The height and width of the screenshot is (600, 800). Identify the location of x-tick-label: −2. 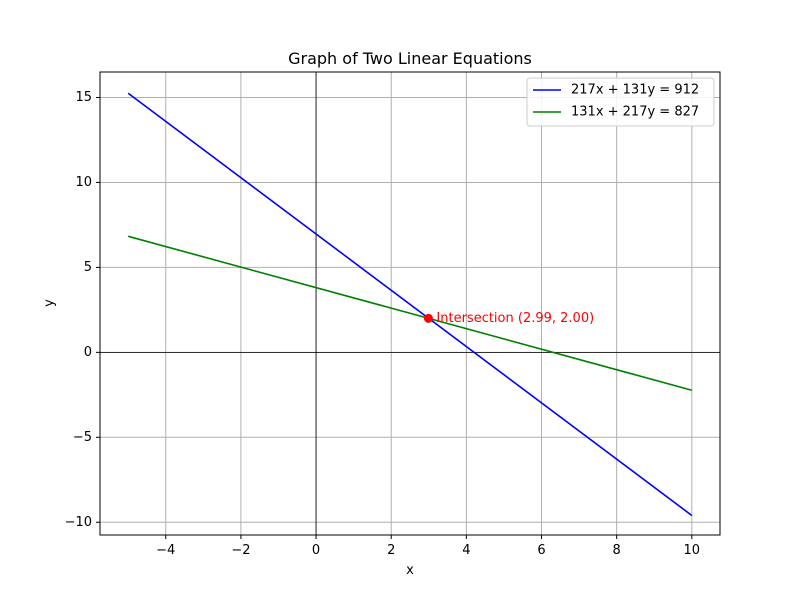
(240, 550).